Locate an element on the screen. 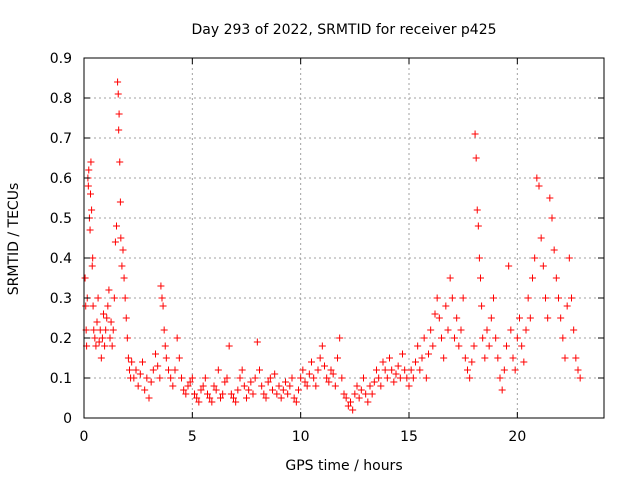  y-tick-label: 0.7 is located at coordinates (61, 139).